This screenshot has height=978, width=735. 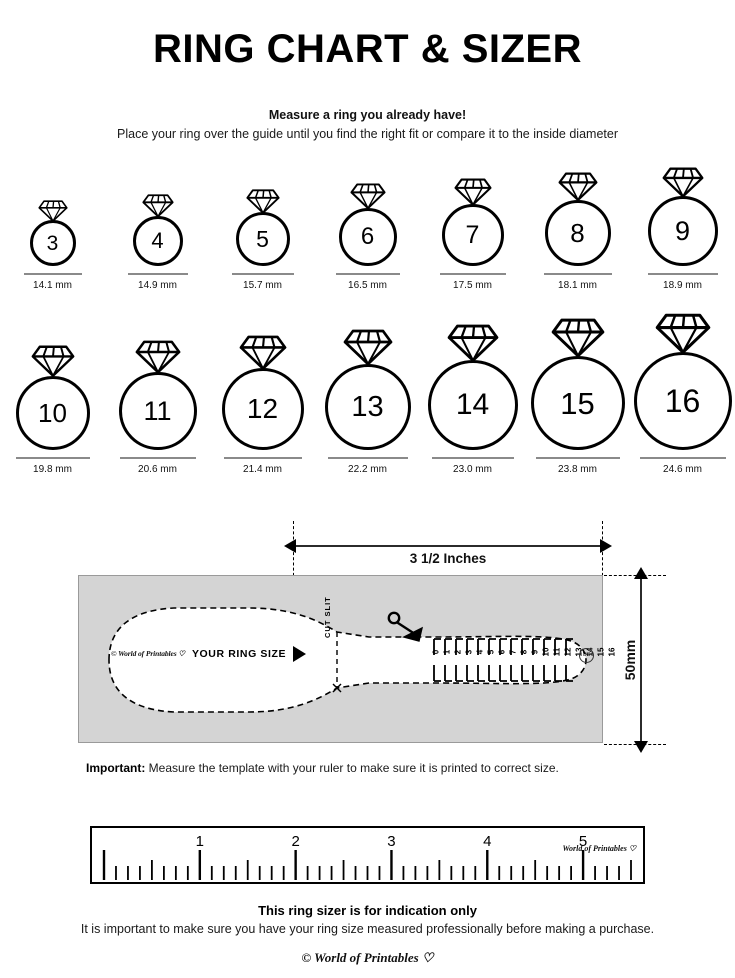 What do you see at coordinates (367, 910) in the screenshot?
I see `footer-headline: This ring sizer is for indication only` at bounding box center [367, 910].